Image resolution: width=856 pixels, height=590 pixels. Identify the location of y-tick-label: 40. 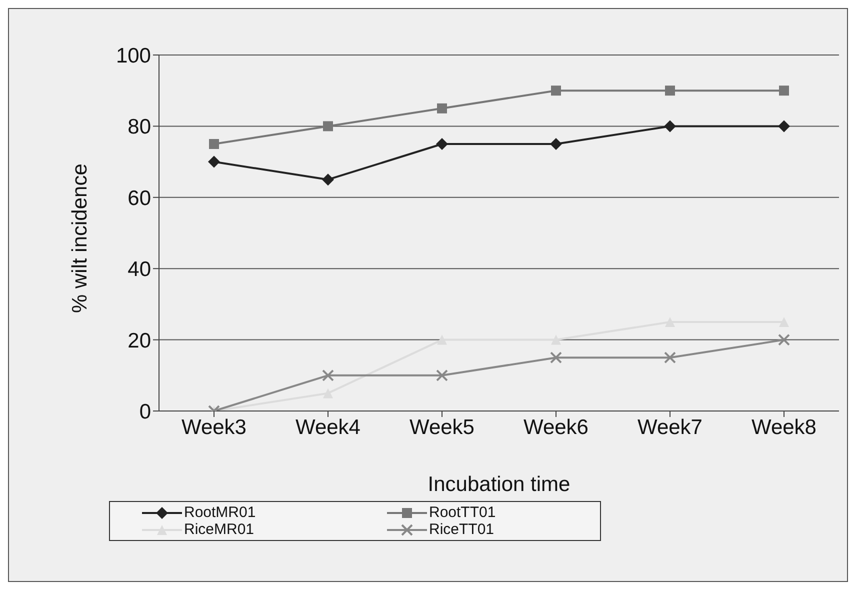
(139, 270).